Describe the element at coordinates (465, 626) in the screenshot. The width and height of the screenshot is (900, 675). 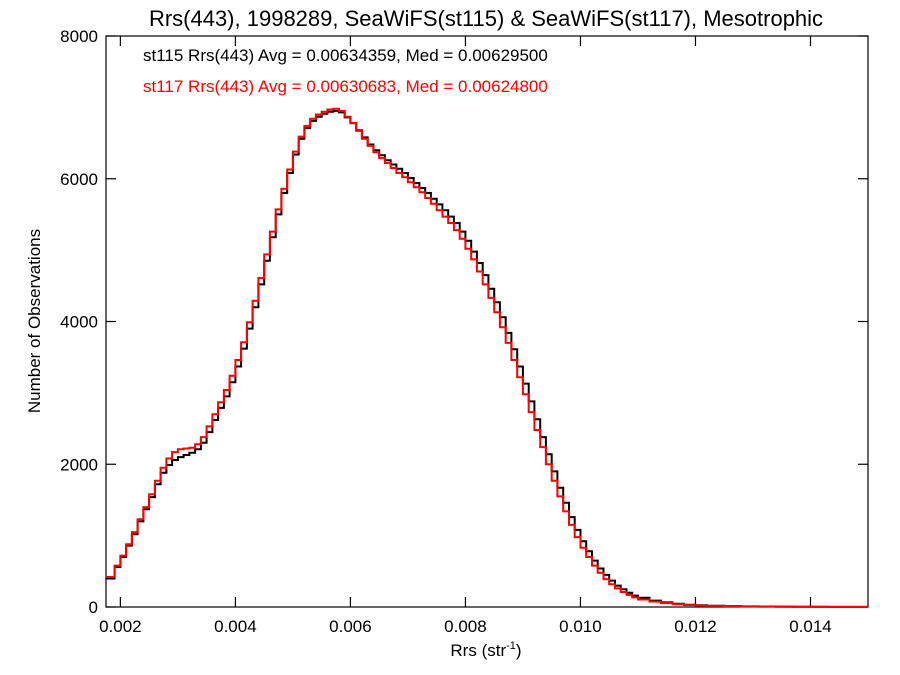
I see `x-tick-label: 0.008` at that location.